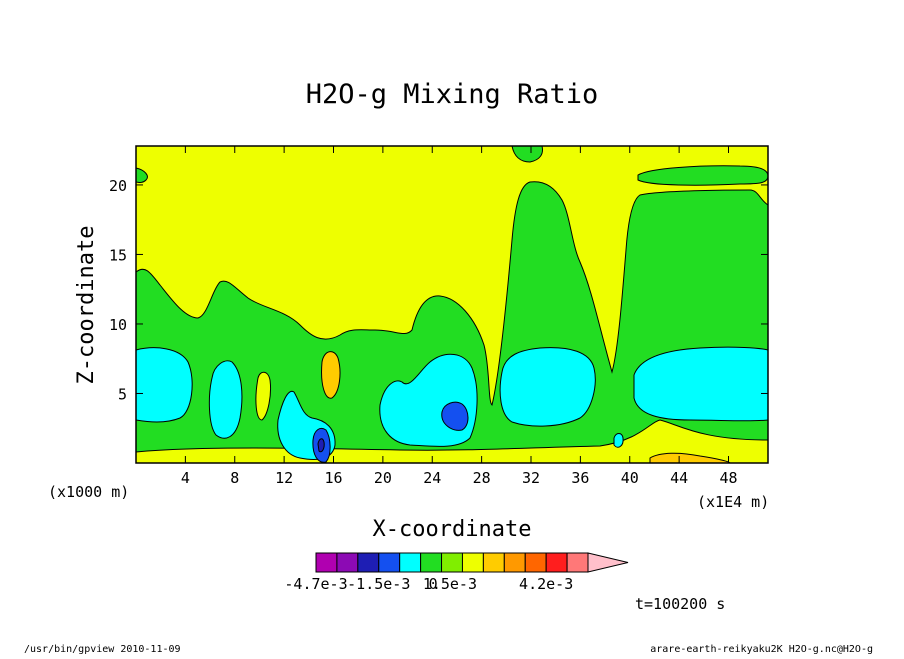 The width and height of the screenshot is (904, 659). What do you see at coordinates (700, 384) in the screenshot?
I see `cyan-region-right` at bounding box center [700, 384].